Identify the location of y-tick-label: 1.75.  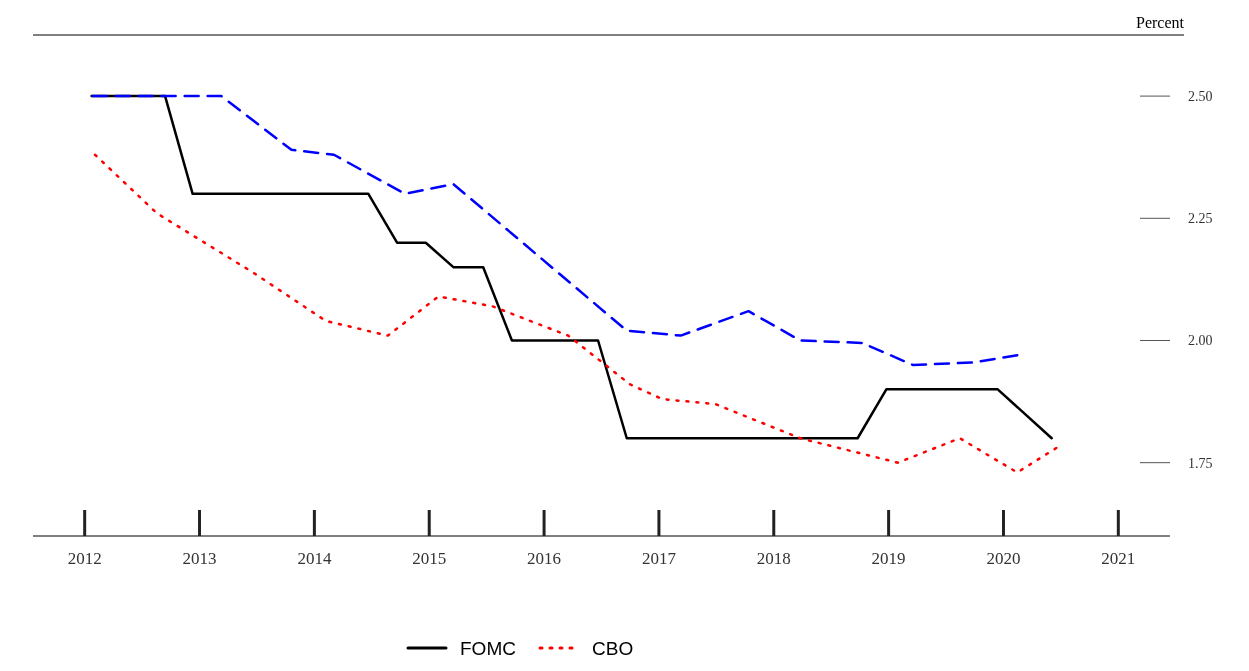
(1200, 463).